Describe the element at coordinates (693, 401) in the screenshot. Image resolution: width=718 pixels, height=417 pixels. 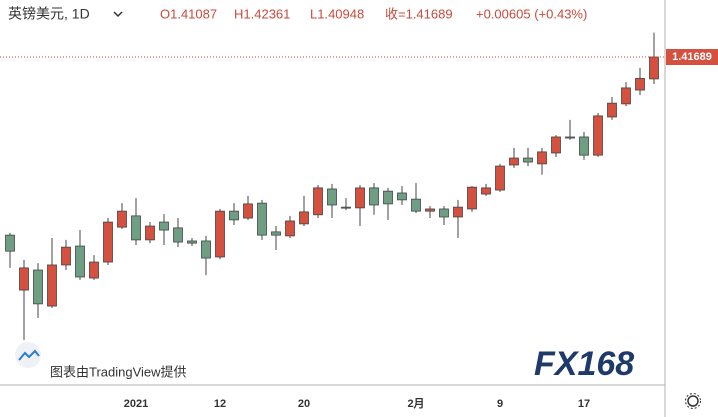
I see `settings-icon` at that location.